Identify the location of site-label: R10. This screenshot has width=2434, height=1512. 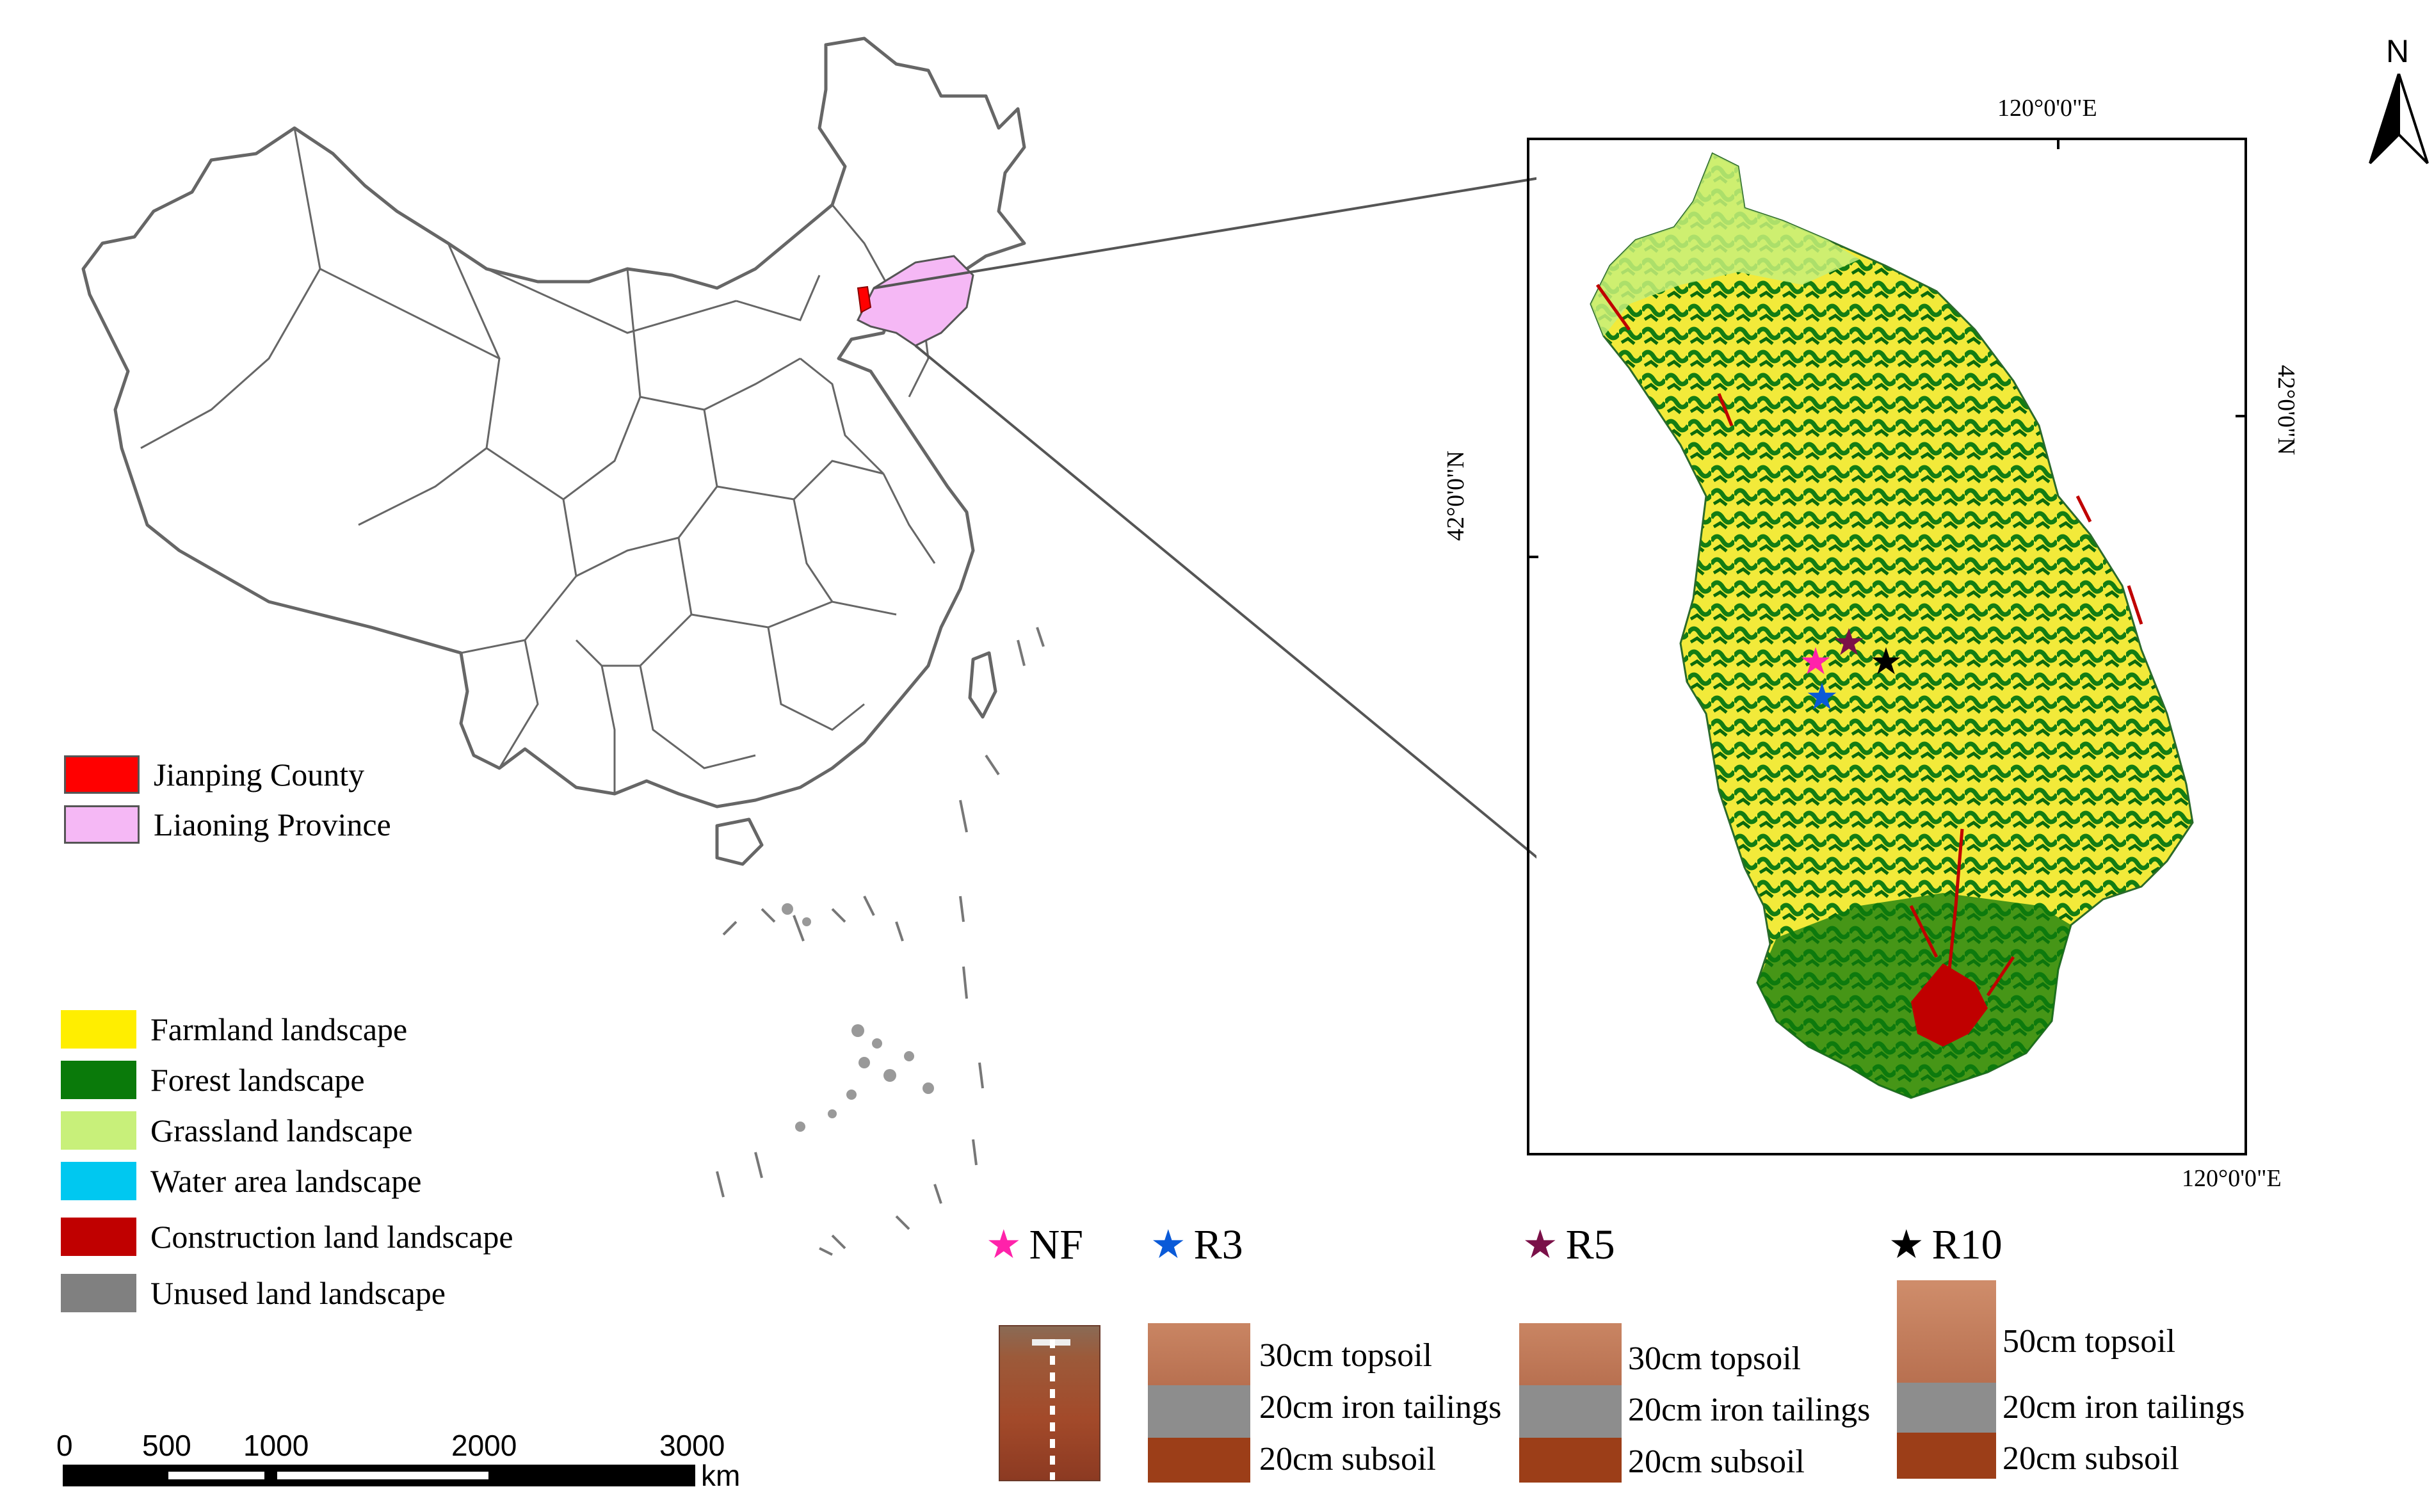
(1967, 1244).